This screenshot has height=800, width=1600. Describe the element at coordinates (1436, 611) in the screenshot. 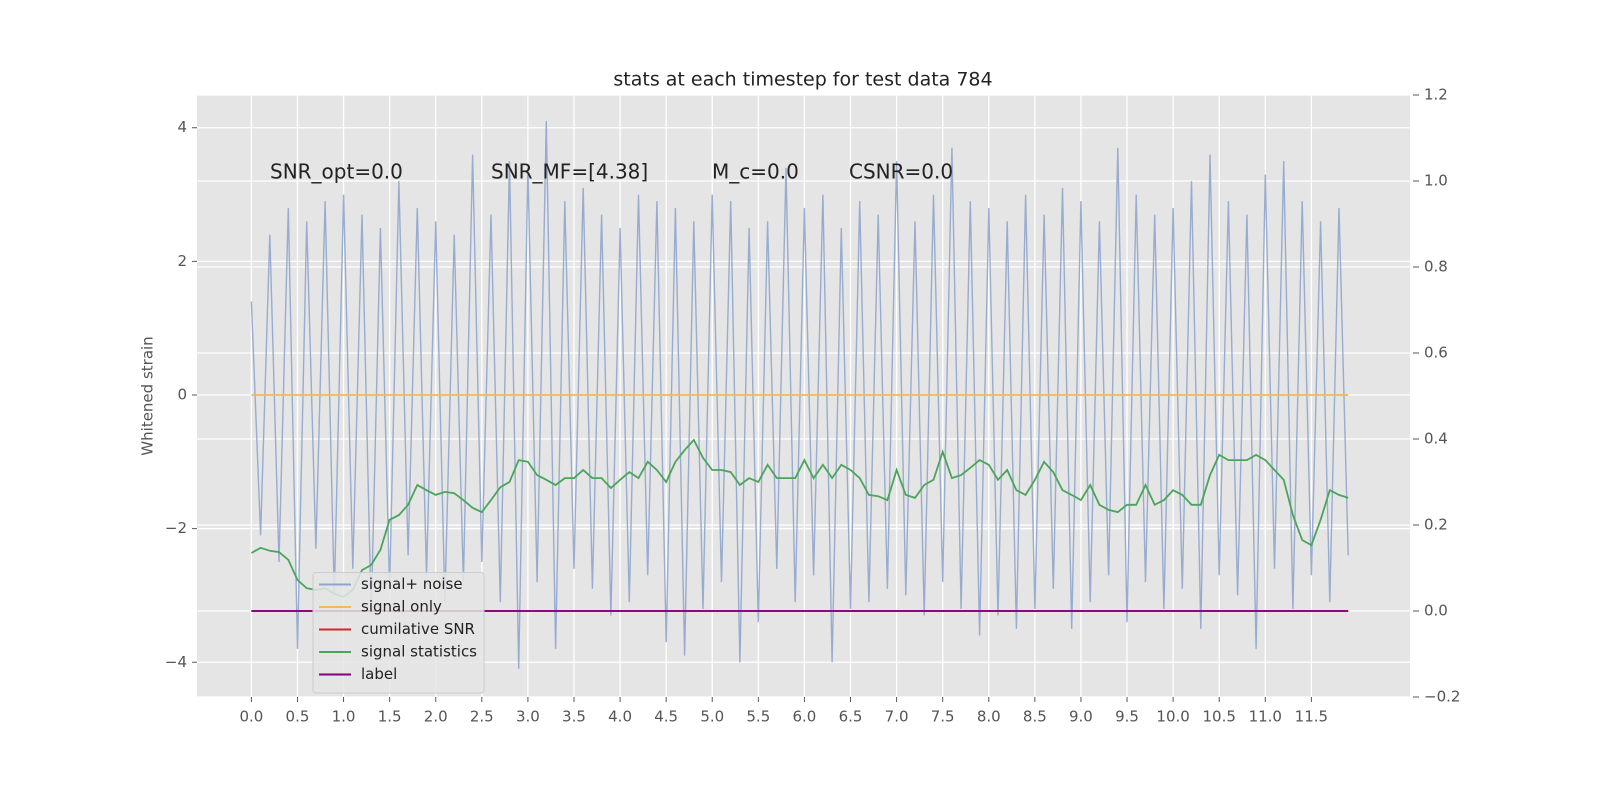

I see `y2-tick-label: 0.0` at that location.